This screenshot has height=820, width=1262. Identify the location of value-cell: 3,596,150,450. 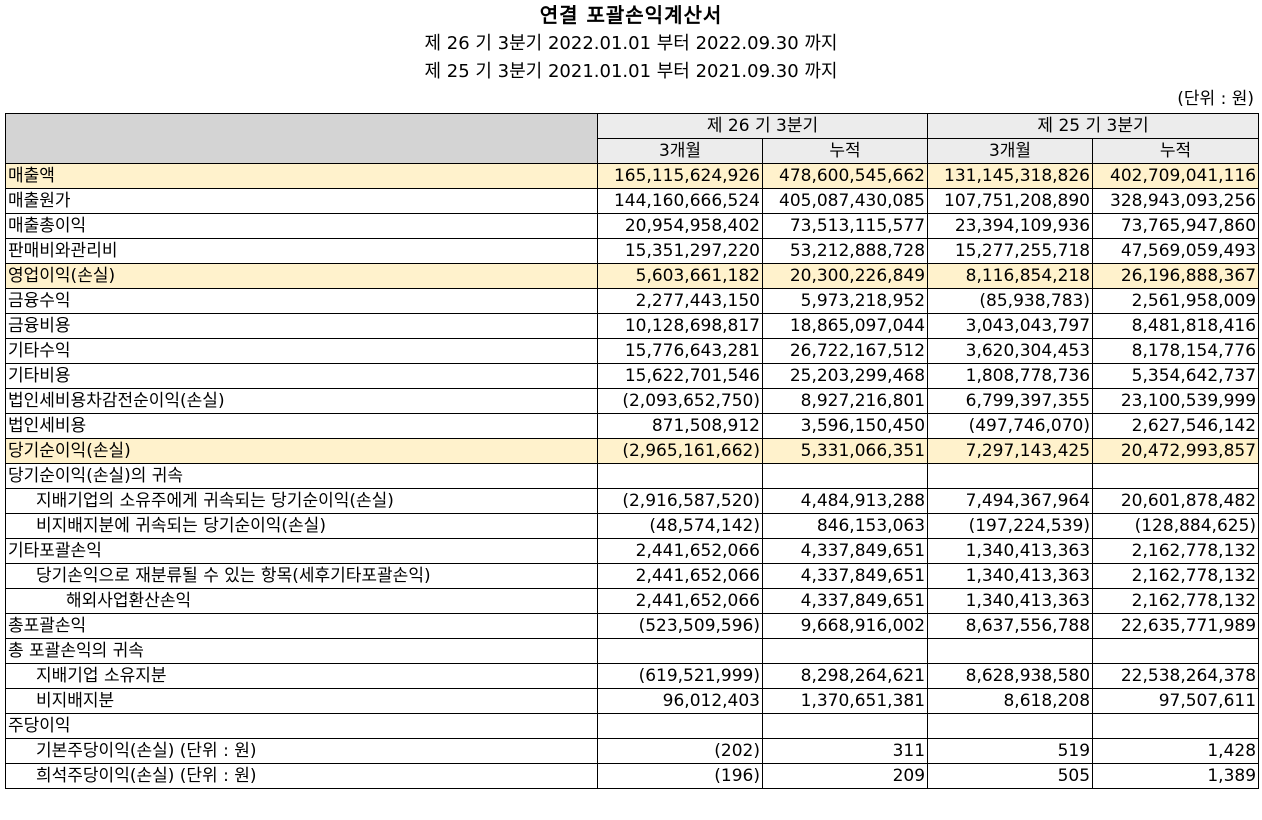
(845, 426).